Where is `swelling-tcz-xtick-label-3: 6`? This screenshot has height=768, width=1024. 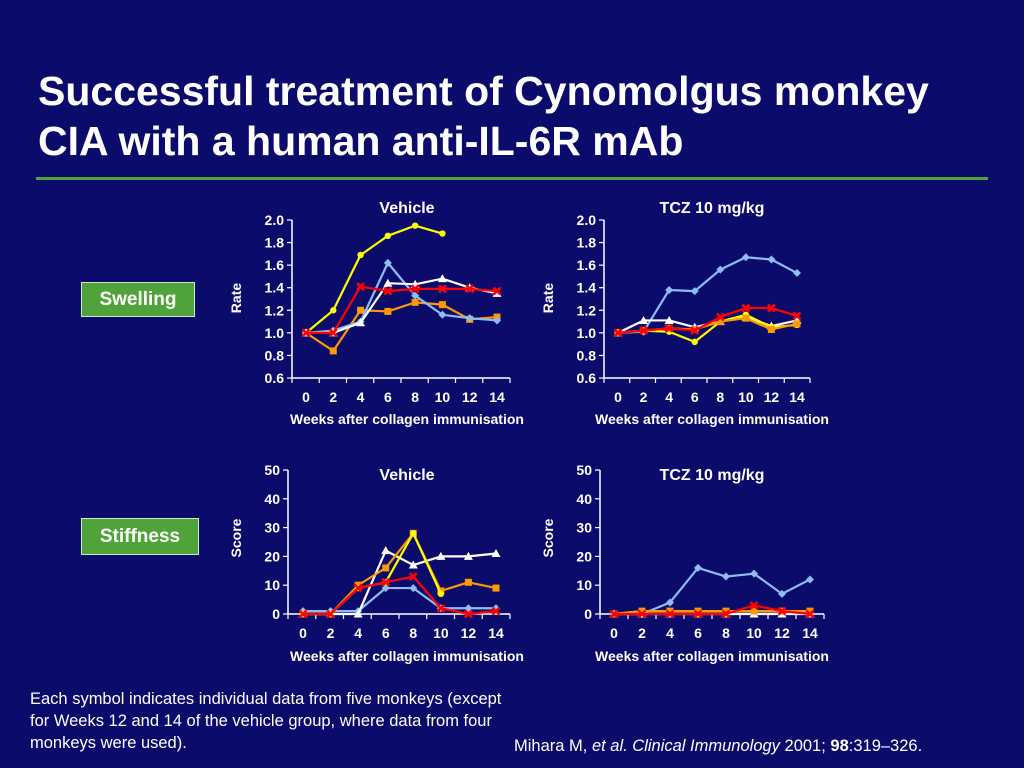
swelling-tcz-xtick-label-3: 6 is located at coordinates (695, 397).